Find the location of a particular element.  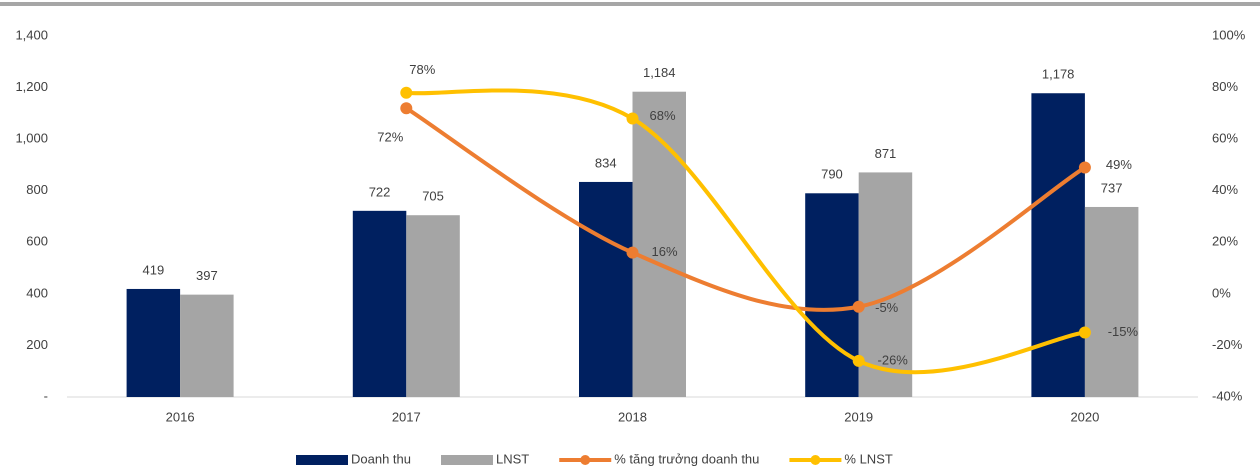

data-label: 397 is located at coordinates (207, 275).